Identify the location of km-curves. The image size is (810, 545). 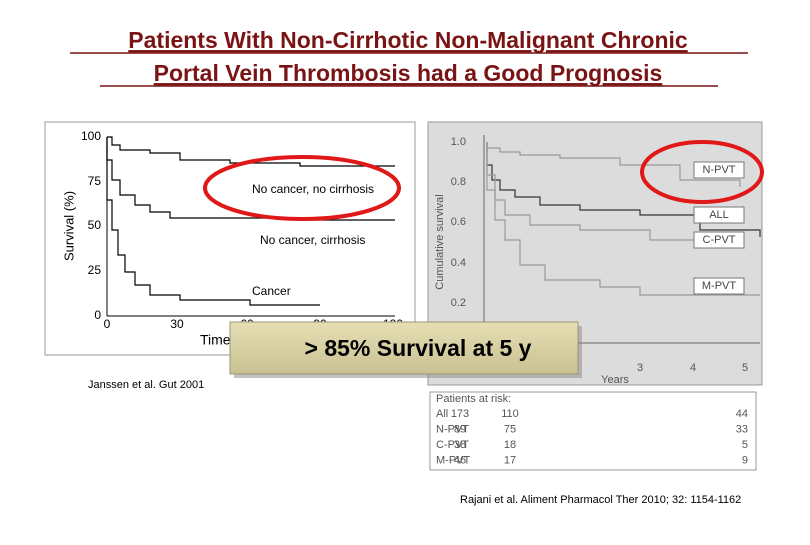
(250, 221).